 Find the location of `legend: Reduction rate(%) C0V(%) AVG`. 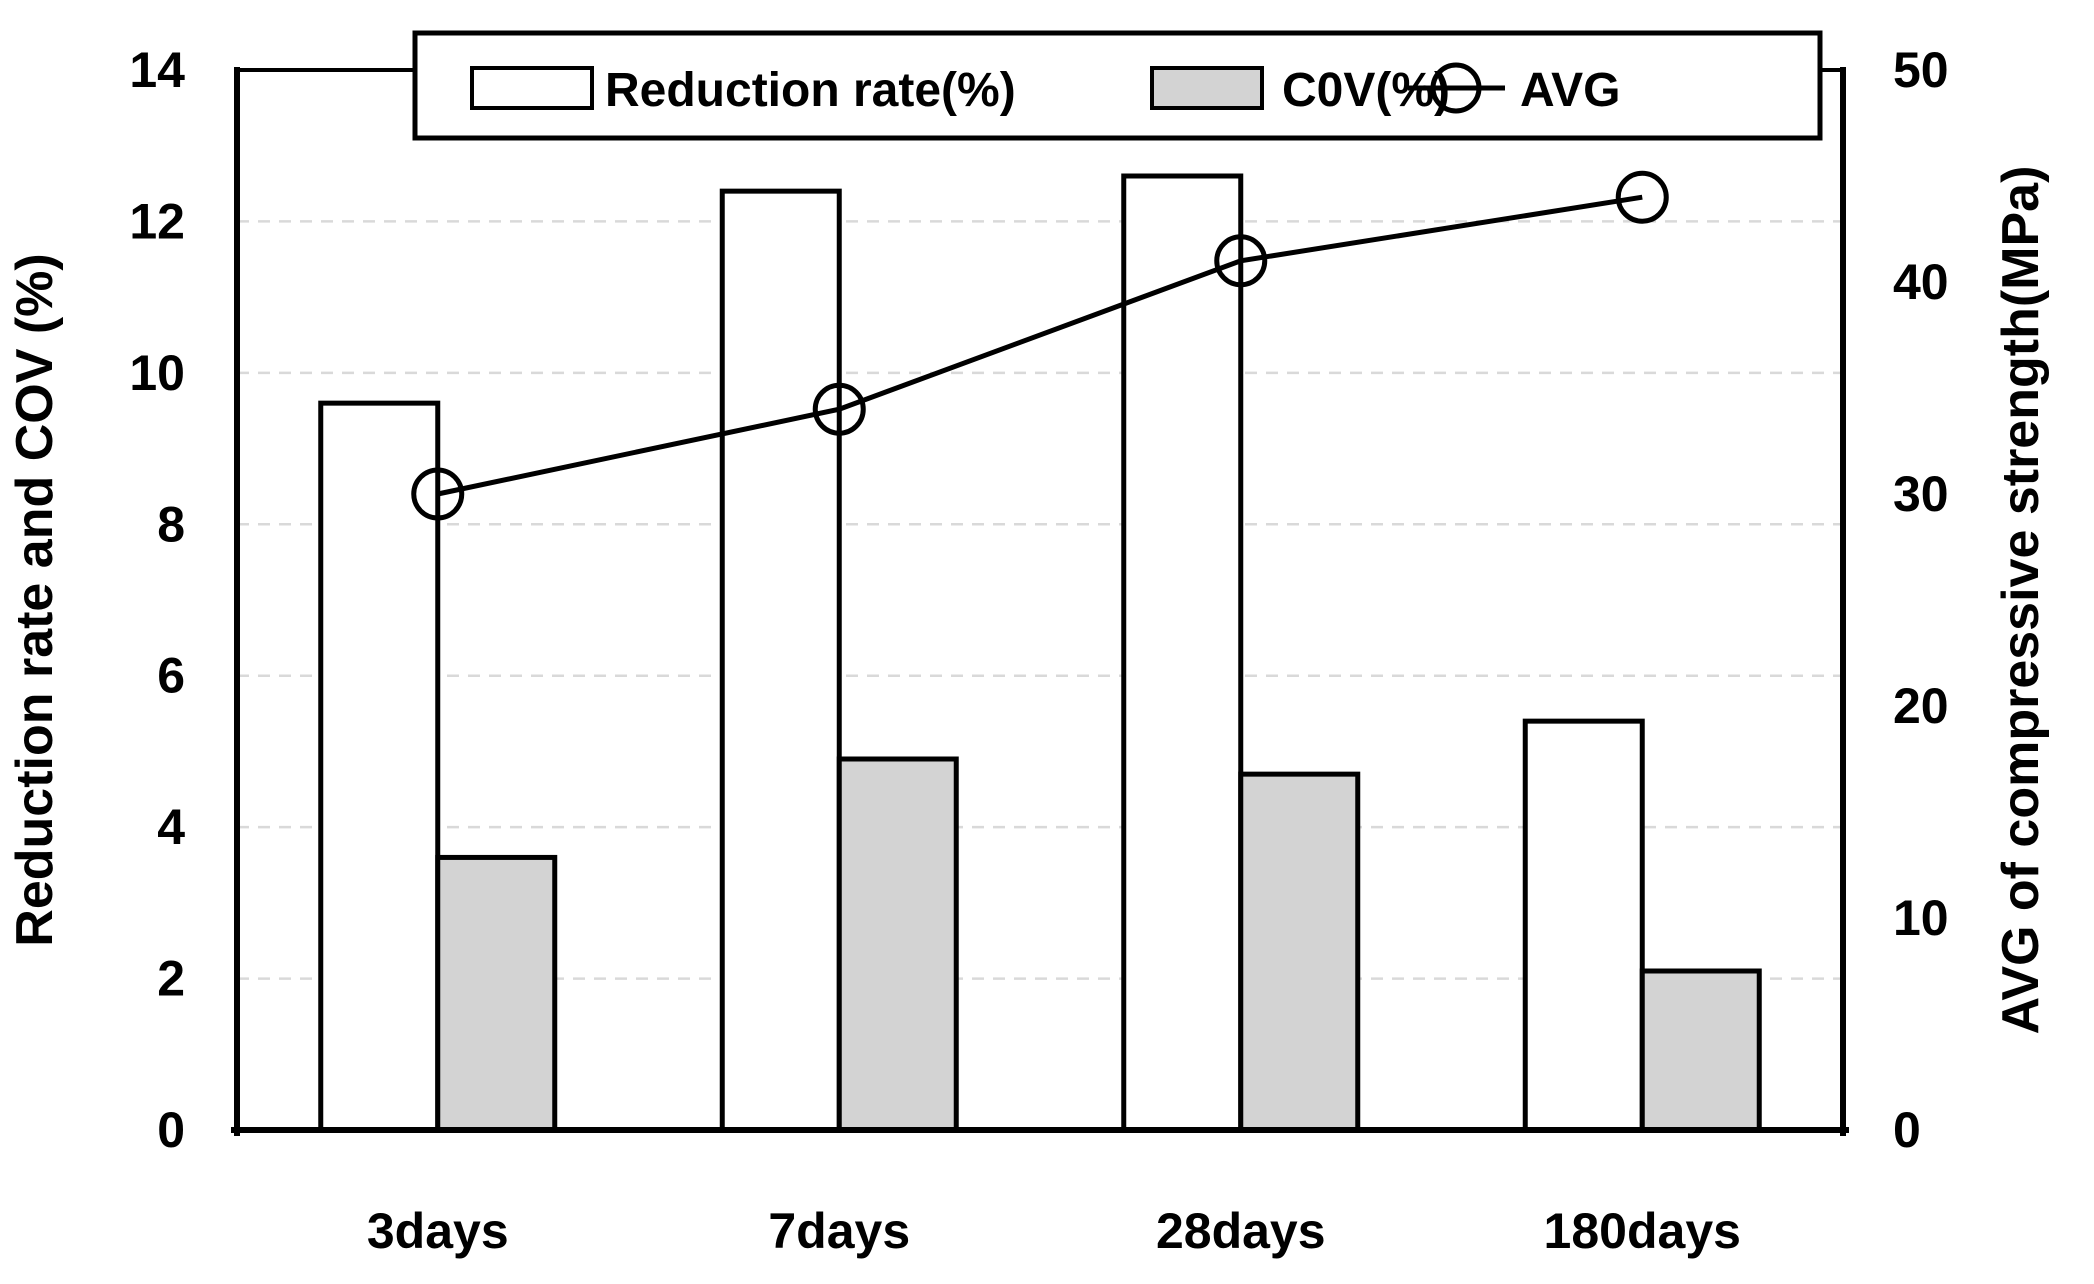

legend: Reduction rate(%) C0V(%) AVG is located at coordinates (1117, 85).